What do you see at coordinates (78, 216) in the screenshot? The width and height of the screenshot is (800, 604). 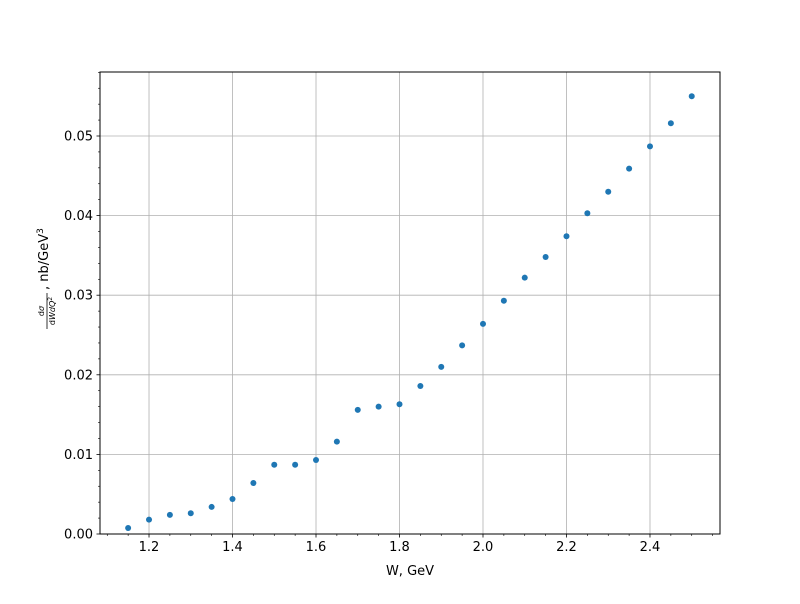 I see `y-tick-label: 0.04` at bounding box center [78, 216].